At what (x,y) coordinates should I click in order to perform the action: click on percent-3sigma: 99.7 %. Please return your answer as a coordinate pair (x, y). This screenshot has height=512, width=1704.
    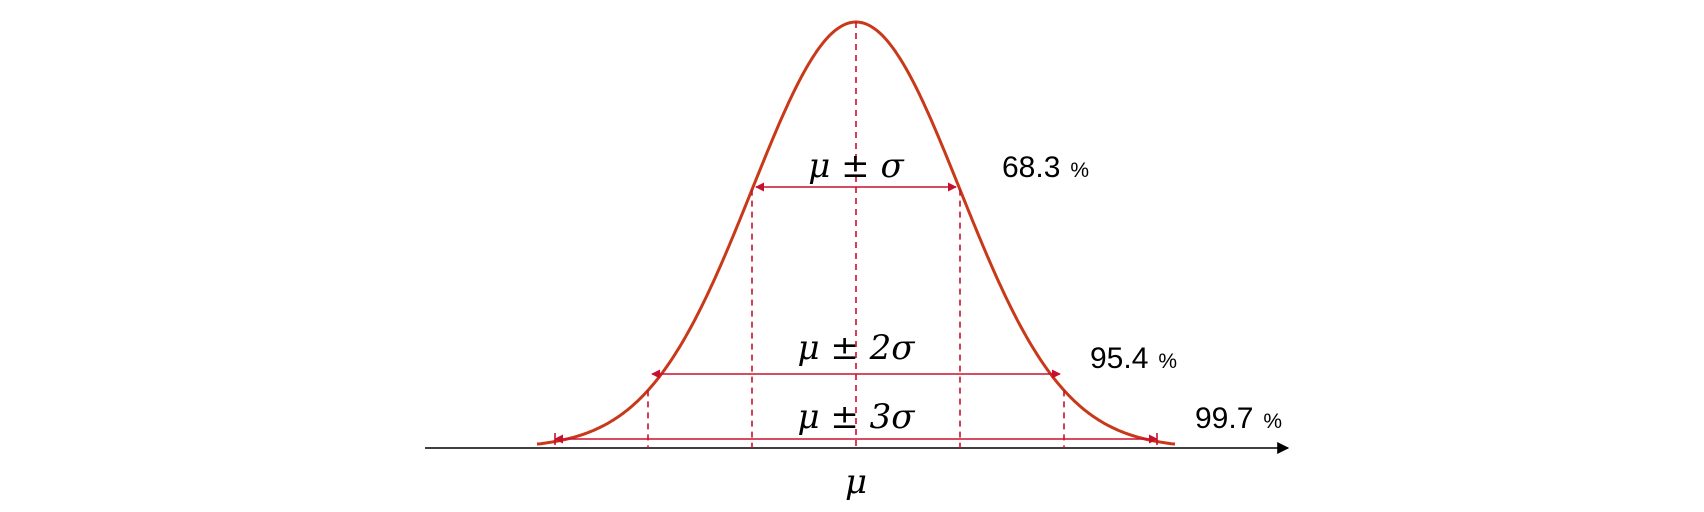
    Looking at the image, I should click on (1238, 418).